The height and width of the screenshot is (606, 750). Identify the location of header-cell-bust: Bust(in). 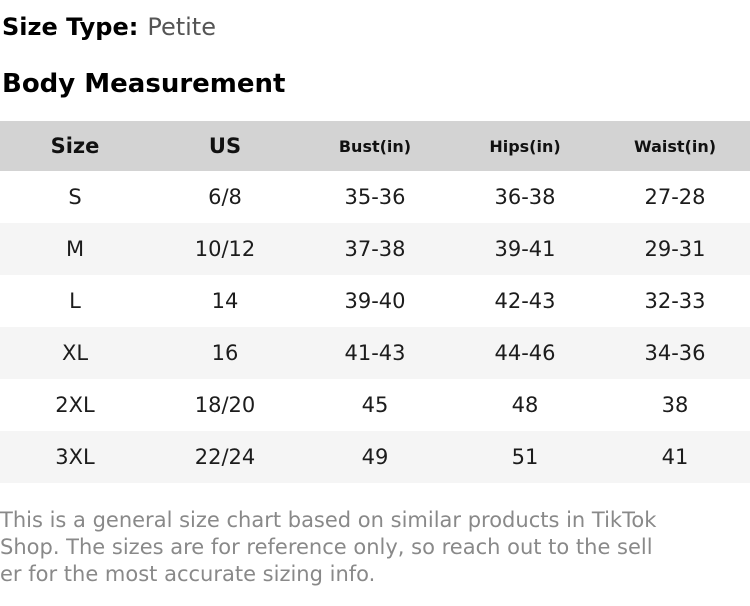
(375, 146).